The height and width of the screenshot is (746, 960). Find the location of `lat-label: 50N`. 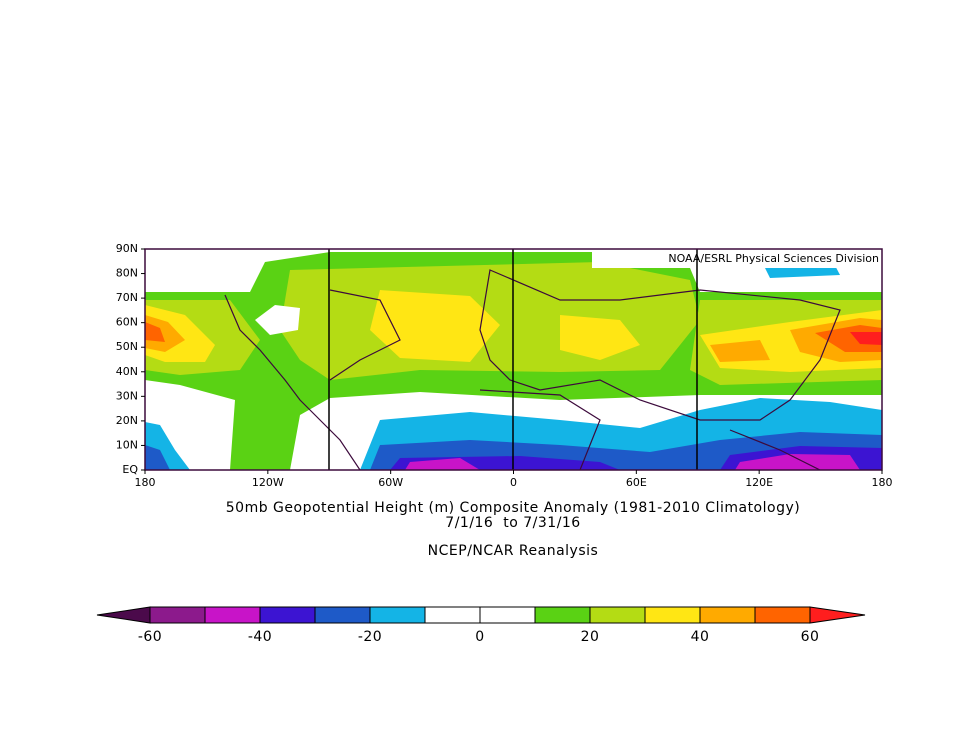

lat-label: 50N is located at coordinates (127, 346).